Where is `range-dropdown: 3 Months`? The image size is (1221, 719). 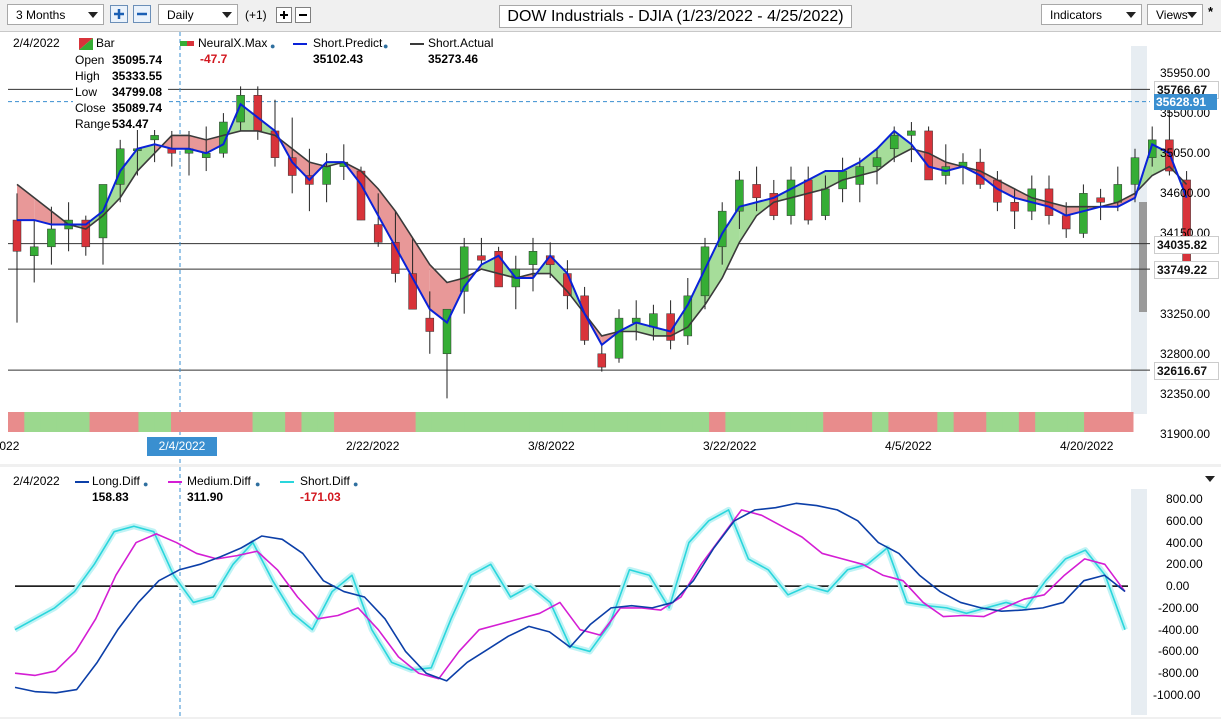 range-dropdown: 3 Months is located at coordinates (55, 14).